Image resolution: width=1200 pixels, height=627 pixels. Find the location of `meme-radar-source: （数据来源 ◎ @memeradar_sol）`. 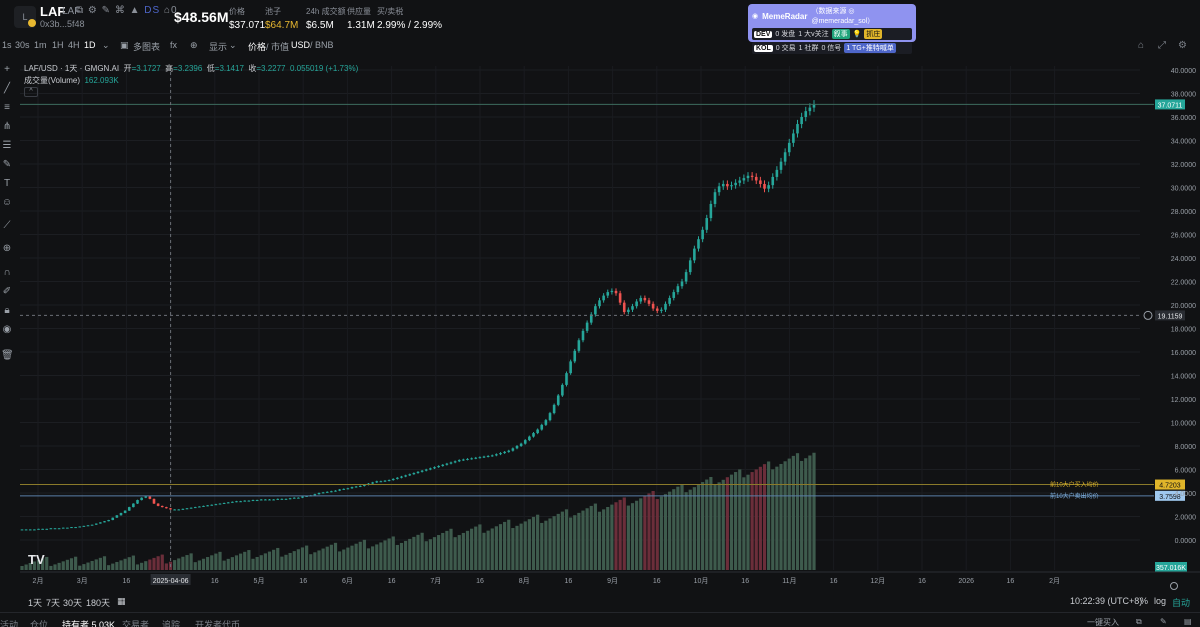

meme-radar-source: （数据来源 ◎ @memeradar_sol） is located at coordinates (843, 16).